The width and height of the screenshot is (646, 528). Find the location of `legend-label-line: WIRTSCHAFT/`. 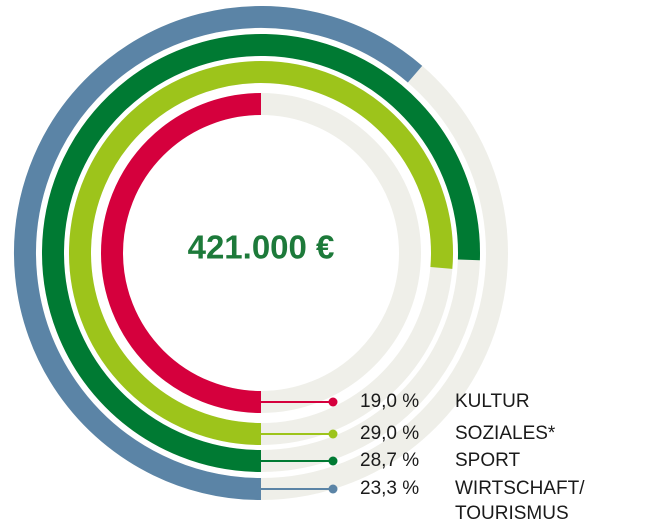

legend-label-line: WIRTSCHAFT/ is located at coordinates (520, 488).